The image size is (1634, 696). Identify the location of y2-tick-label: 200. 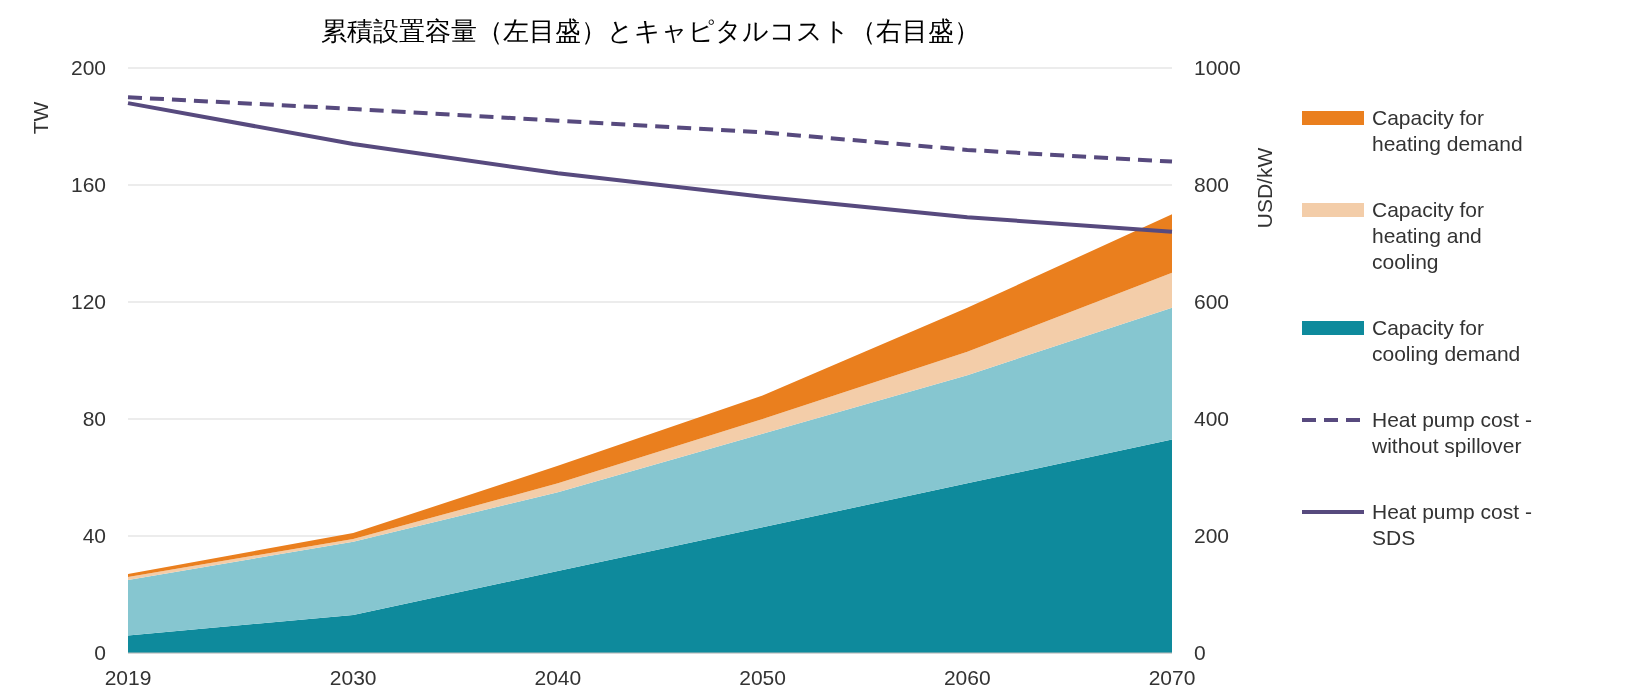
(1212, 536).